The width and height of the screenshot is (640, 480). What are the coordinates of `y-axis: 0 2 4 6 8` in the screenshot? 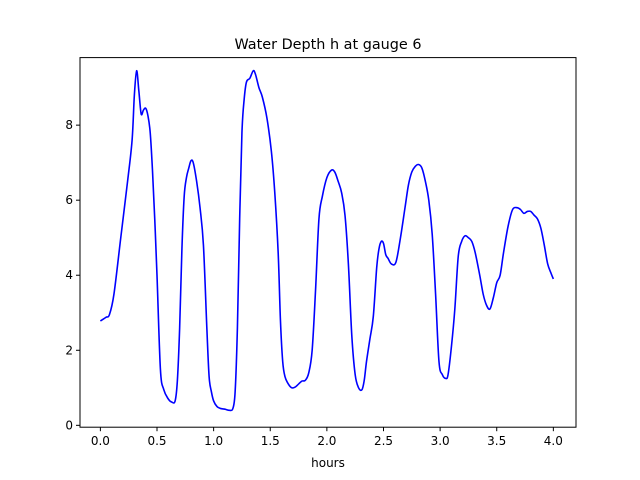 It's located at (72, 275).